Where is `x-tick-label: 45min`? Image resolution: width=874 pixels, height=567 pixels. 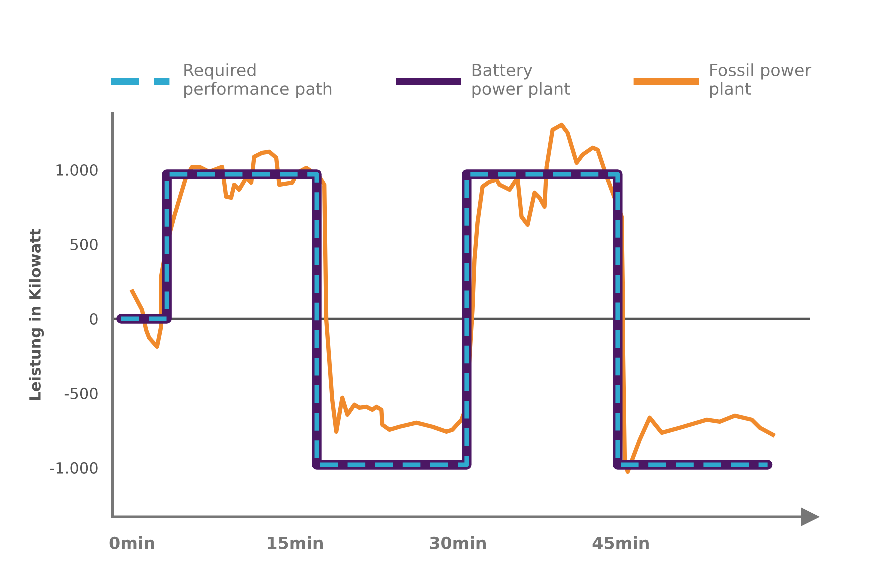
x-tick-label: 45min is located at coordinates (620, 543).